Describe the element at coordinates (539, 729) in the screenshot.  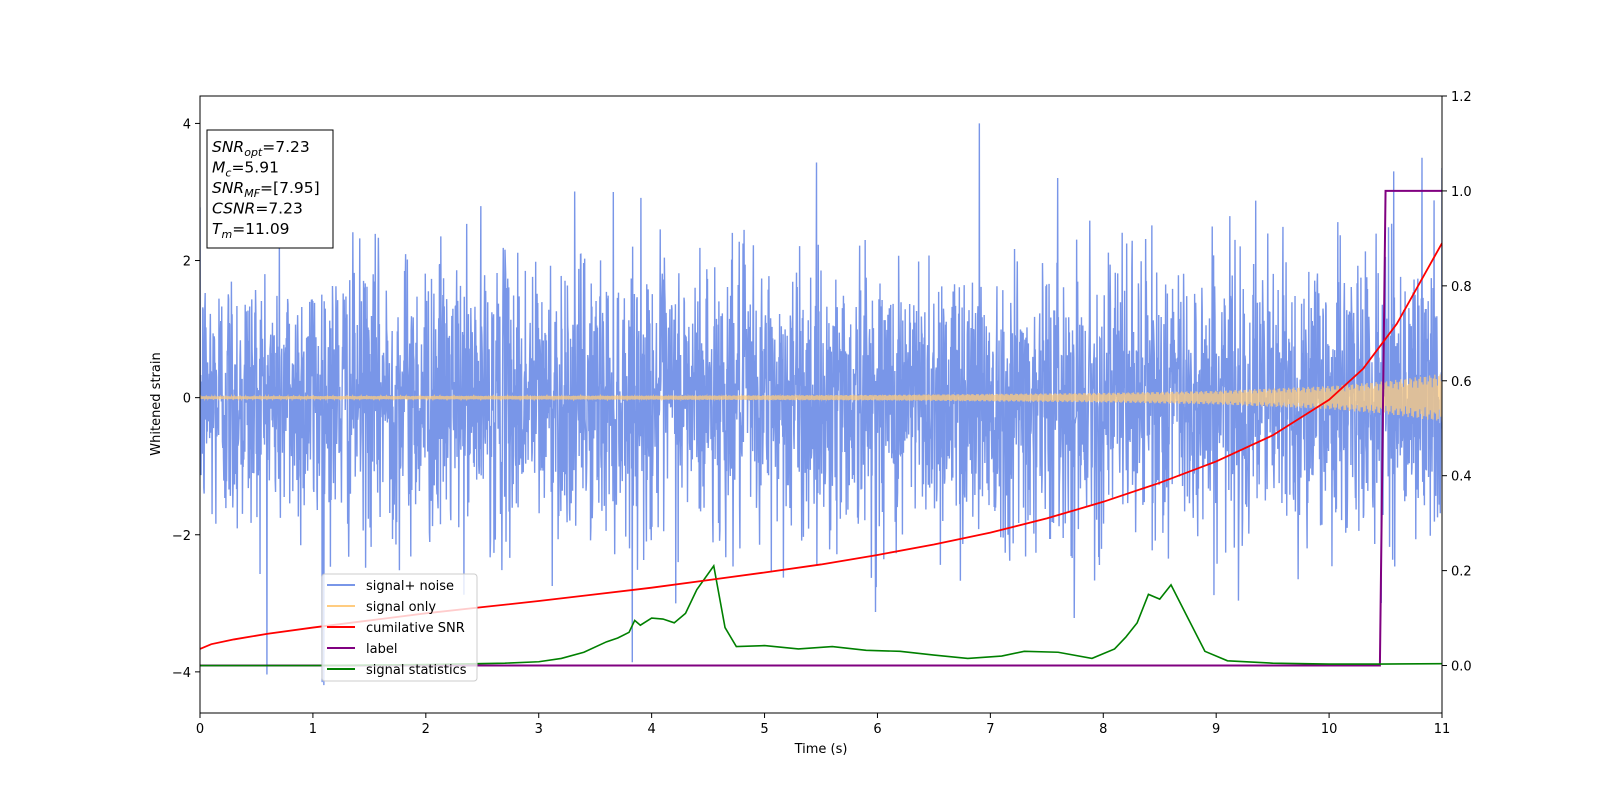
I see `x-tick-label: 3` at that location.